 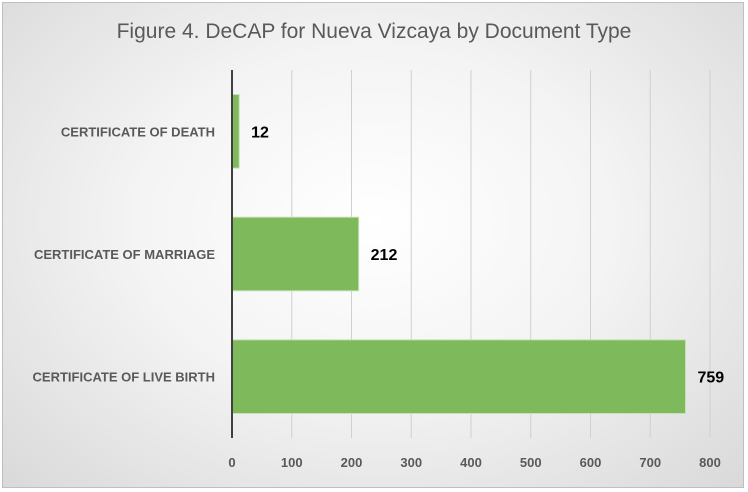 What do you see at coordinates (138, 131) in the screenshot?
I see `category-label-0: CERTIFICATE OF DEATH` at bounding box center [138, 131].